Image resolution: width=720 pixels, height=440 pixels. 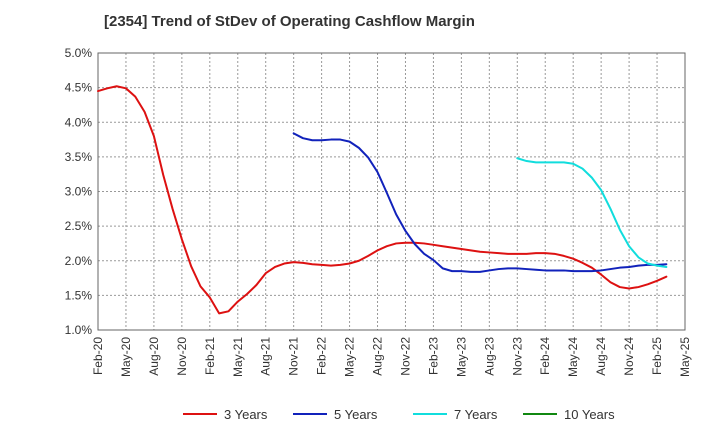 What do you see at coordinates (182, 356) in the screenshot?
I see `x-tick-label: Nov-20` at bounding box center [182, 356].